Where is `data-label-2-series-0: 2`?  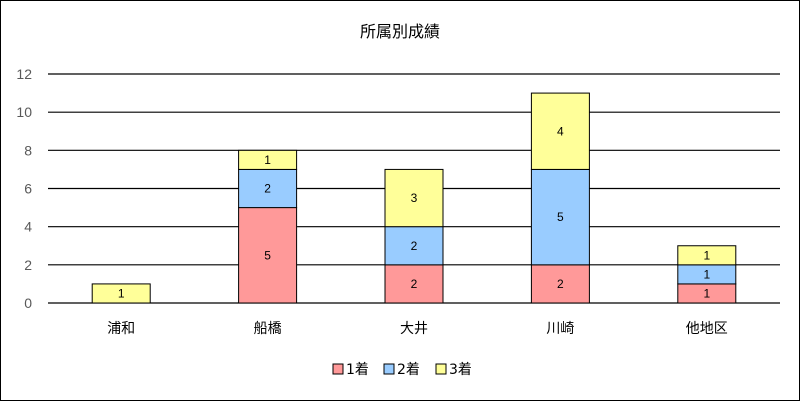 data-label-2-series-0: 2 is located at coordinates (414, 284).